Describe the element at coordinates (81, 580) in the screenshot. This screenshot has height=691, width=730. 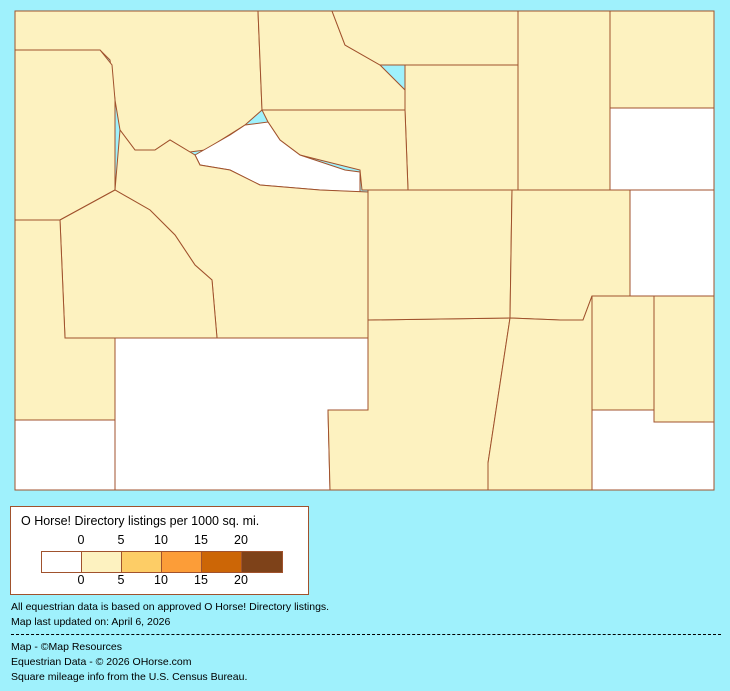
I see `legend-tick-bottom: 0` at that location.